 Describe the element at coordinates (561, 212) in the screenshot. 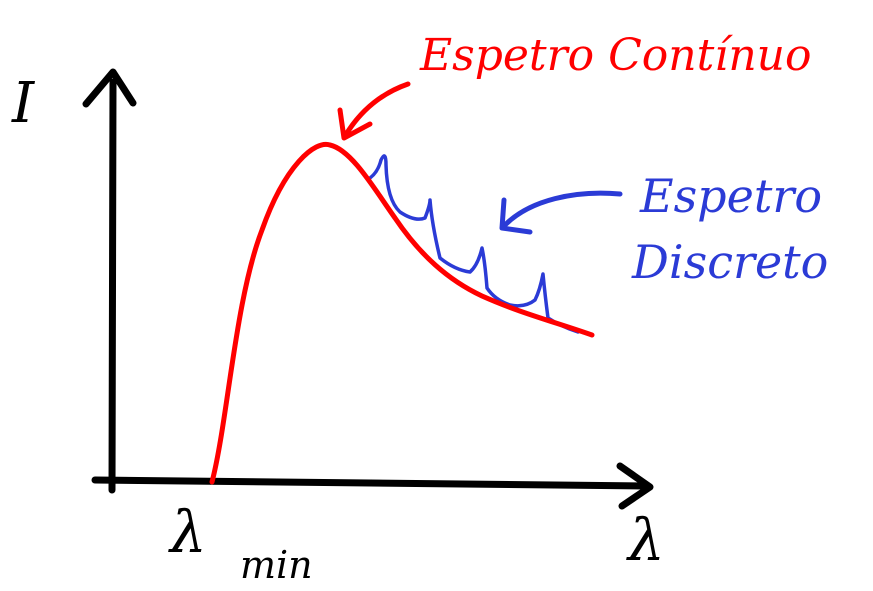

I see `discrete-pointer-arrow` at that location.